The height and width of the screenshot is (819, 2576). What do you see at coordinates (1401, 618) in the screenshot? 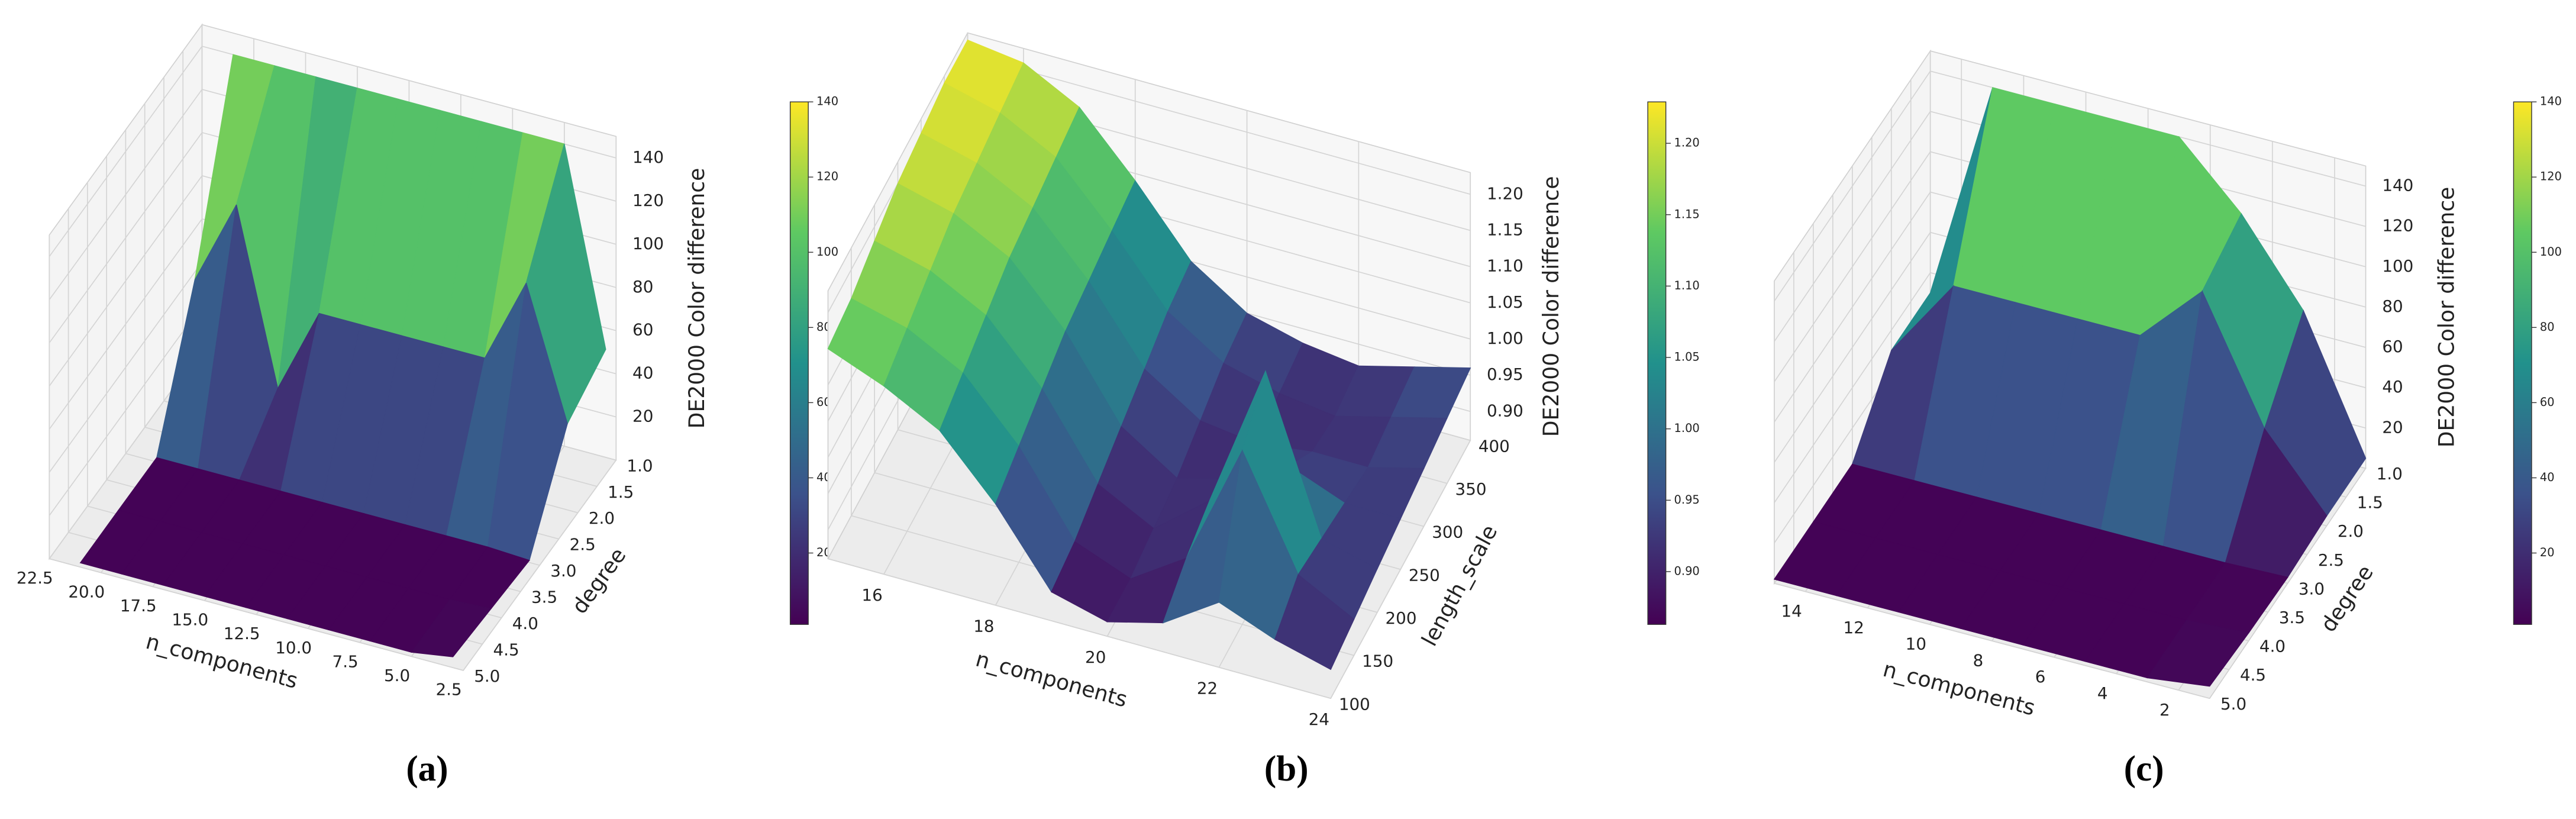
I see `y-tick-label: 200` at bounding box center [1401, 618].